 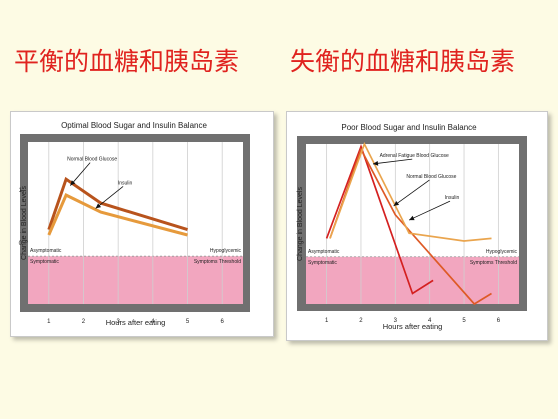 I want to click on y-tick-label: 0, so click(x=21, y=244).